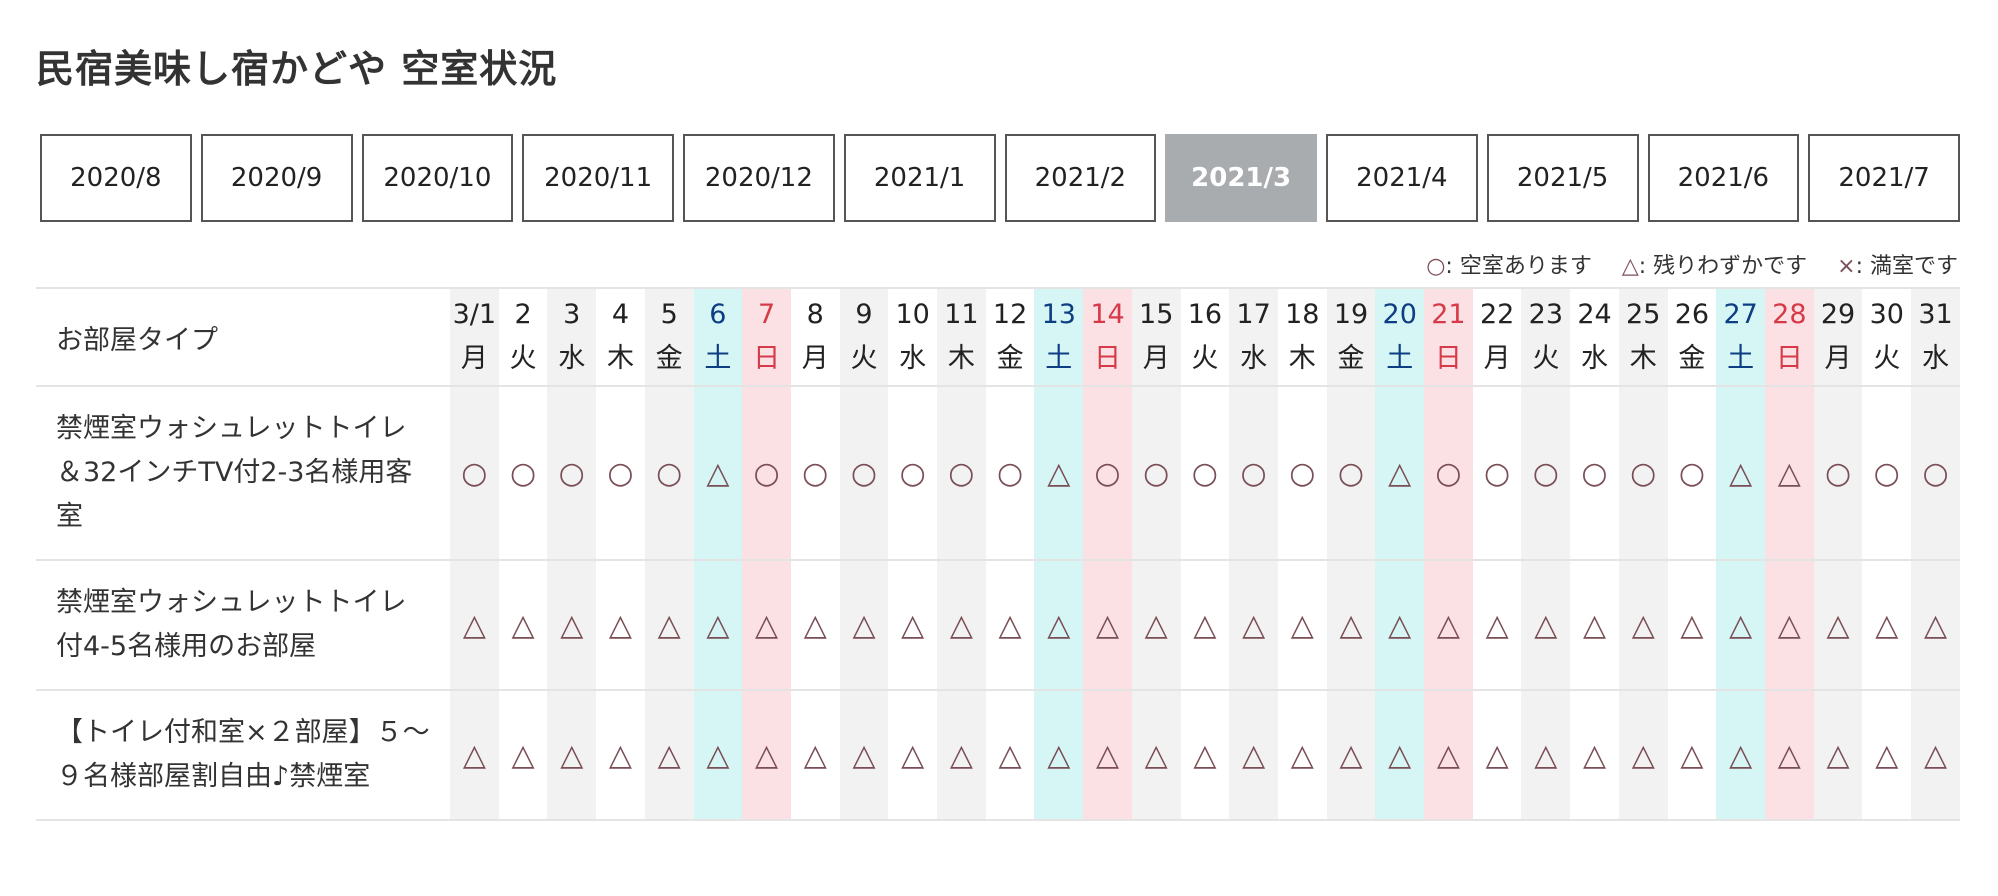 This screenshot has width=1998, height=896. I want to click on month-tab: 2021/3, so click(1241, 178).